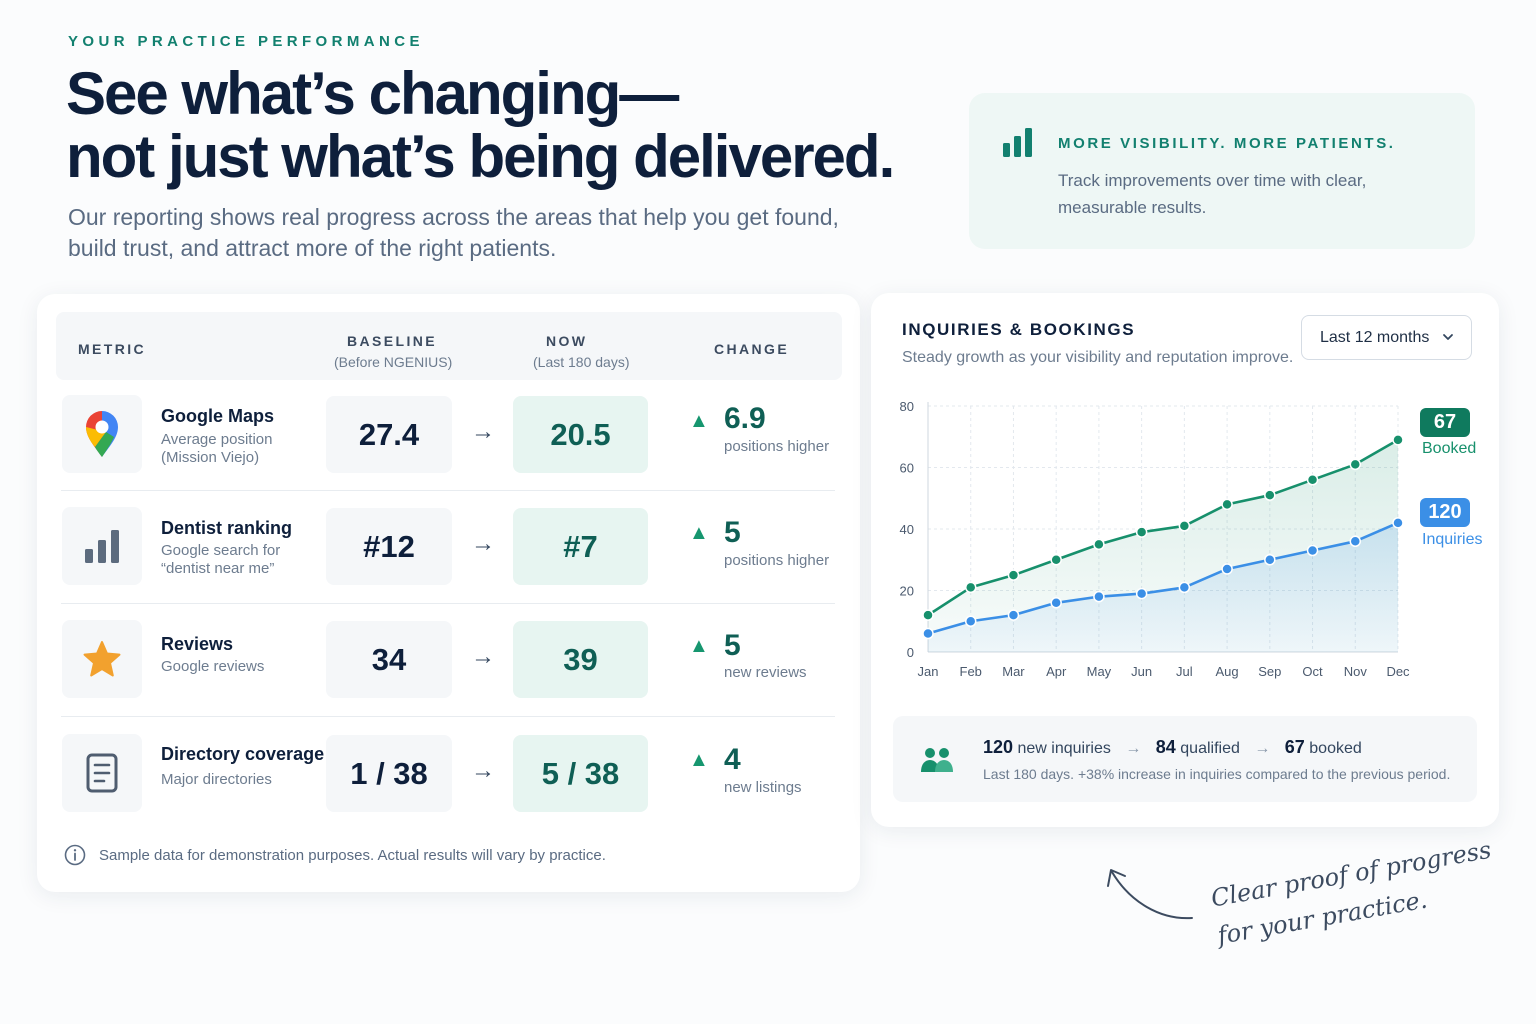 The width and height of the screenshot is (1536, 1024). I want to click on row-subtitle: Major directories, so click(216, 779).